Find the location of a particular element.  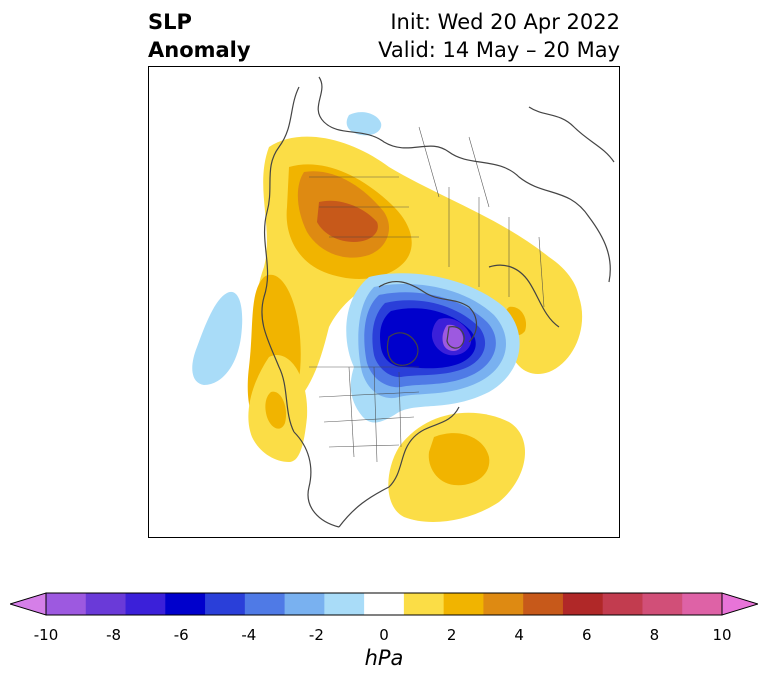

colorbar-tick-label: 10 is located at coordinates (722, 635).